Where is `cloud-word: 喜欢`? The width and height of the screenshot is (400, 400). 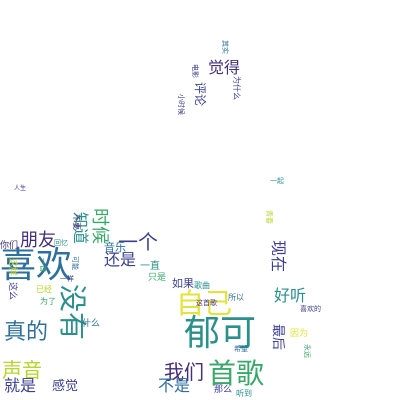 cloud-word: 喜欢 is located at coordinates (36, 265).